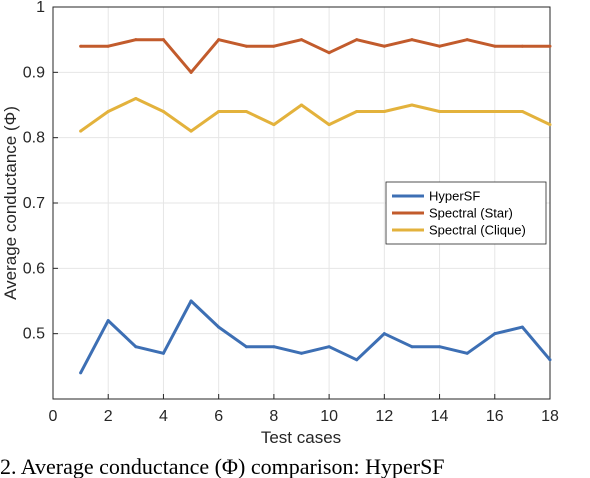 The image size is (590, 478). What do you see at coordinates (34, 334) in the screenshot?
I see `y-tick-label: 0.5` at bounding box center [34, 334].